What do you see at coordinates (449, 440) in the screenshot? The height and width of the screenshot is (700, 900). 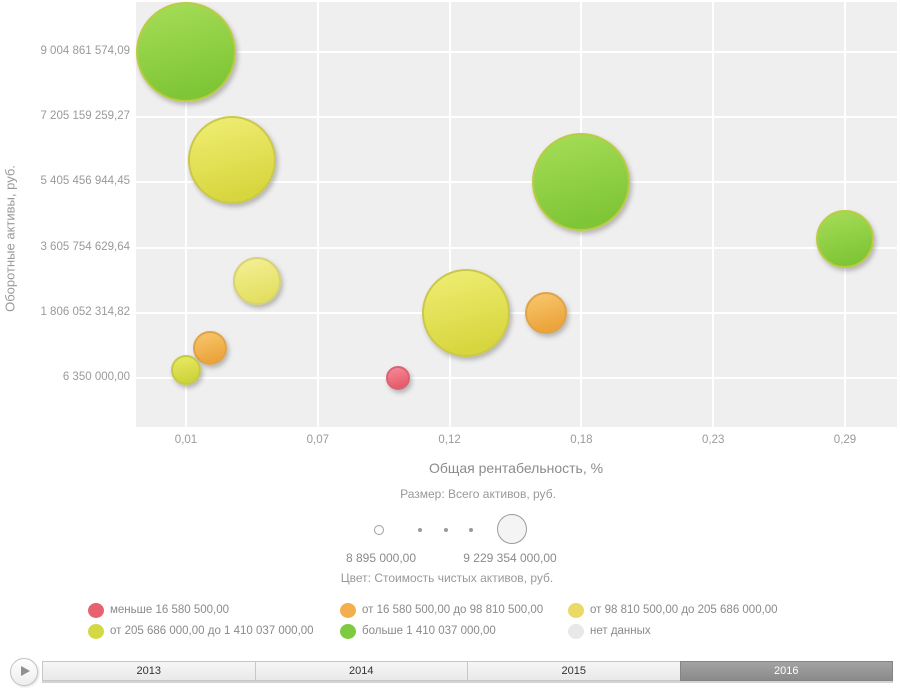 I see `x-tick-label: 0,12` at bounding box center [449, 440].